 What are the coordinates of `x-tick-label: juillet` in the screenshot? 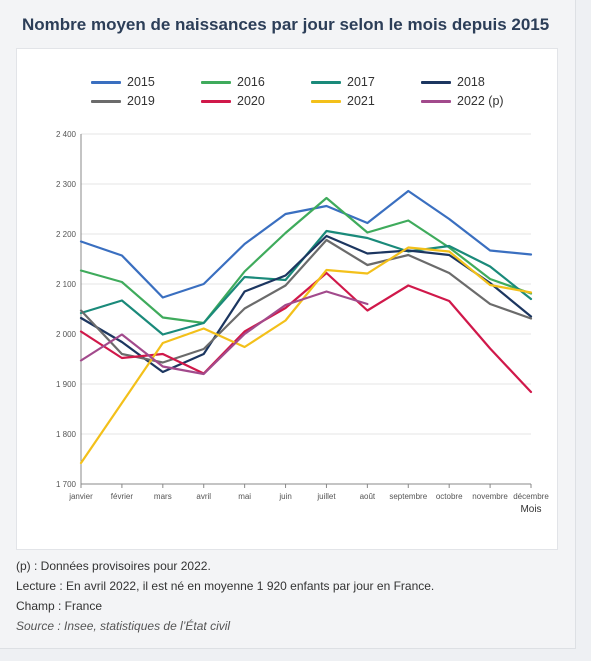 It's located at (326, 496).